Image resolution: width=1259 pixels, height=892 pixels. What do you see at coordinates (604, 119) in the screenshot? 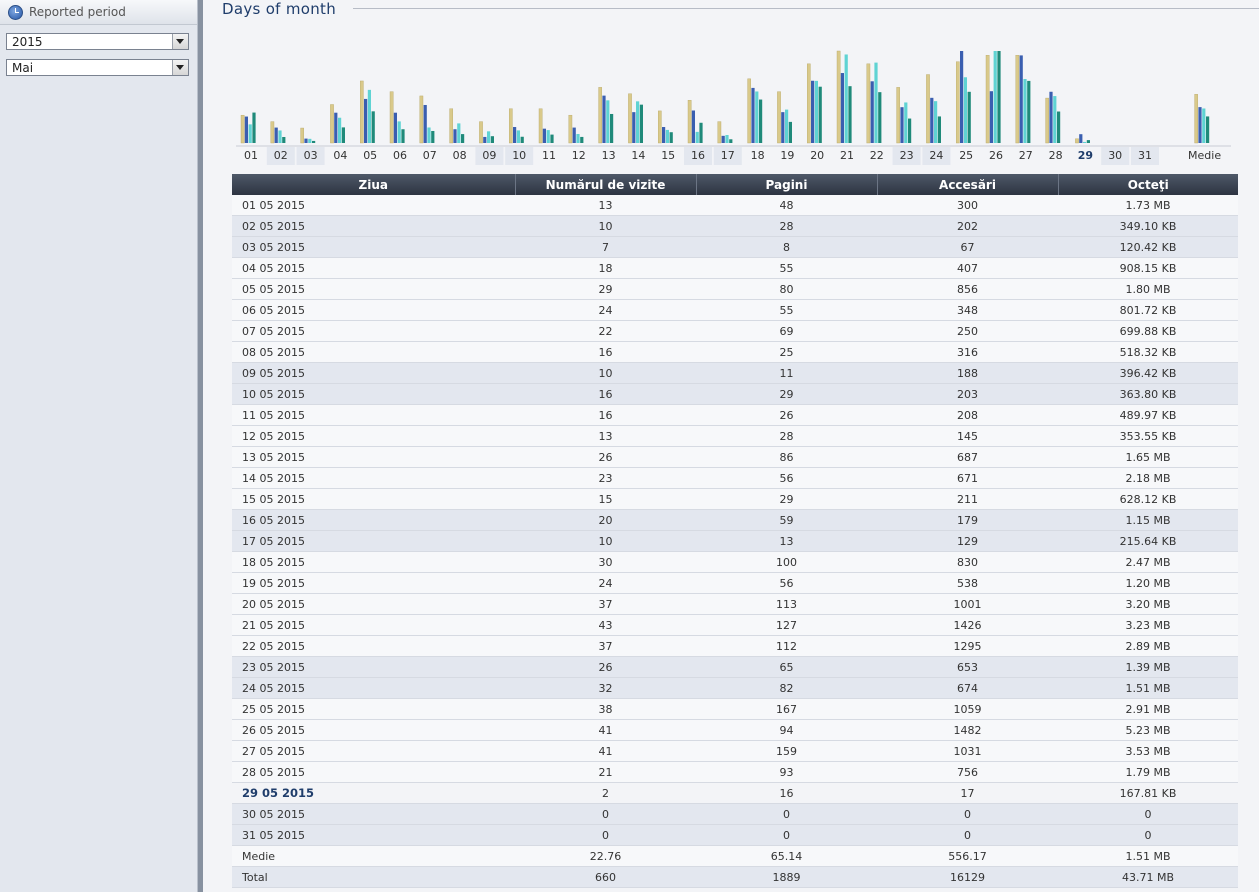
I see `bar-13-s1` at bounding box center [604, 119].